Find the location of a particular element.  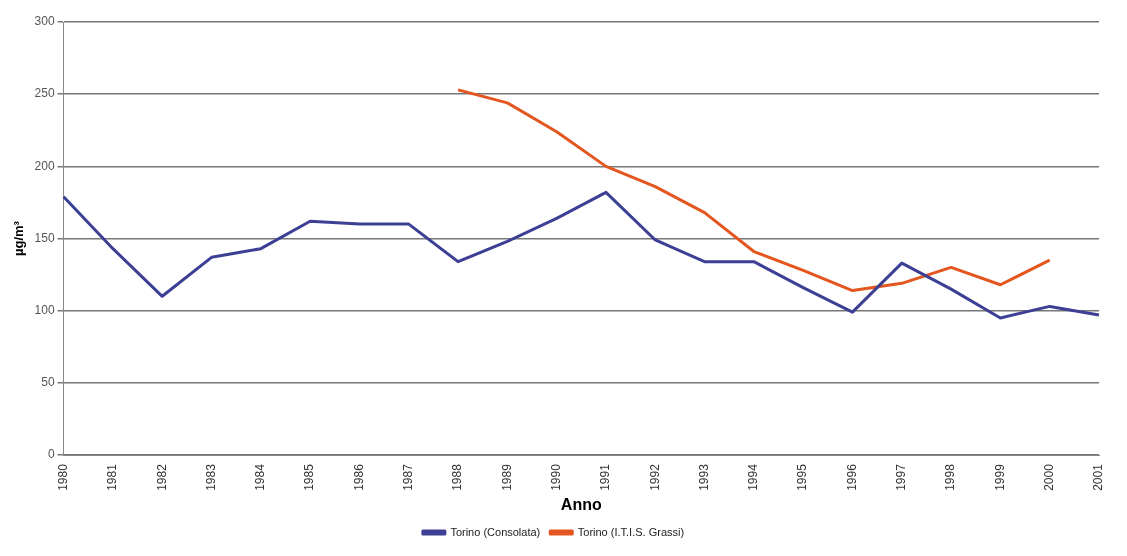

x-tick-label: 1984 is located at coordinates (260, 477).